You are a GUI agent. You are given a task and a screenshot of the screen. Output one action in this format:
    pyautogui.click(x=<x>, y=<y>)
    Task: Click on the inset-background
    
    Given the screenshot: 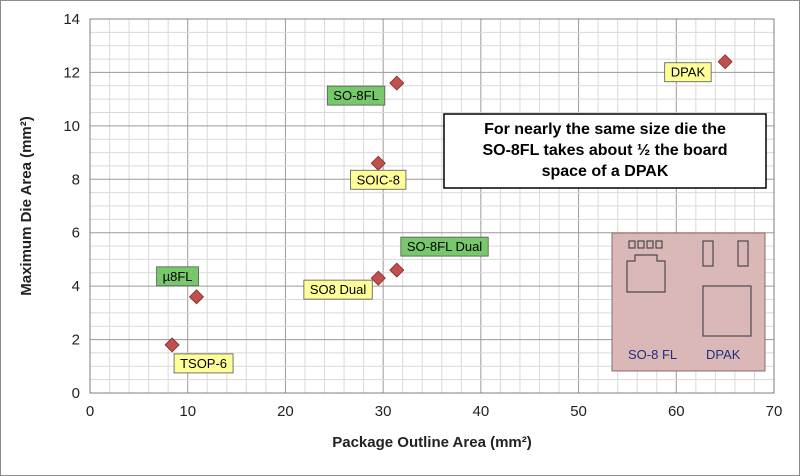 What is the action you would take?
    pyautogui.click(x=688, y=302)
    